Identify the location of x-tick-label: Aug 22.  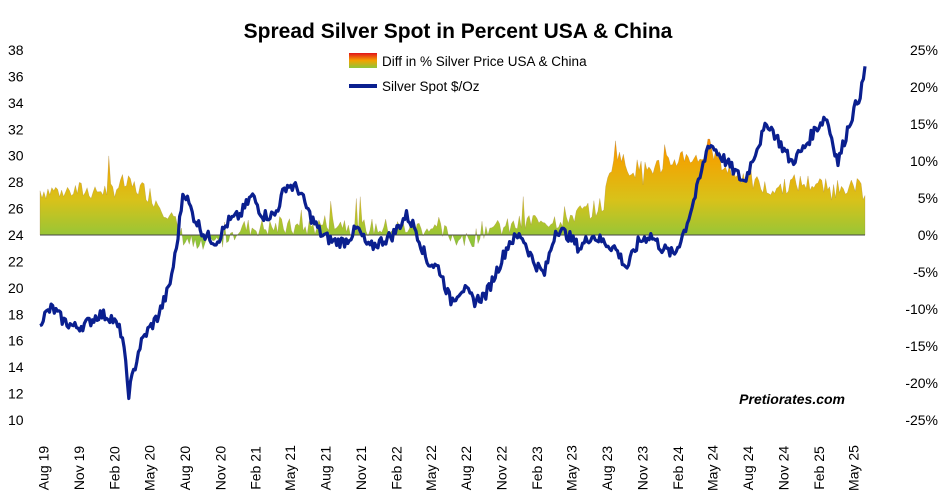
(466, 468).